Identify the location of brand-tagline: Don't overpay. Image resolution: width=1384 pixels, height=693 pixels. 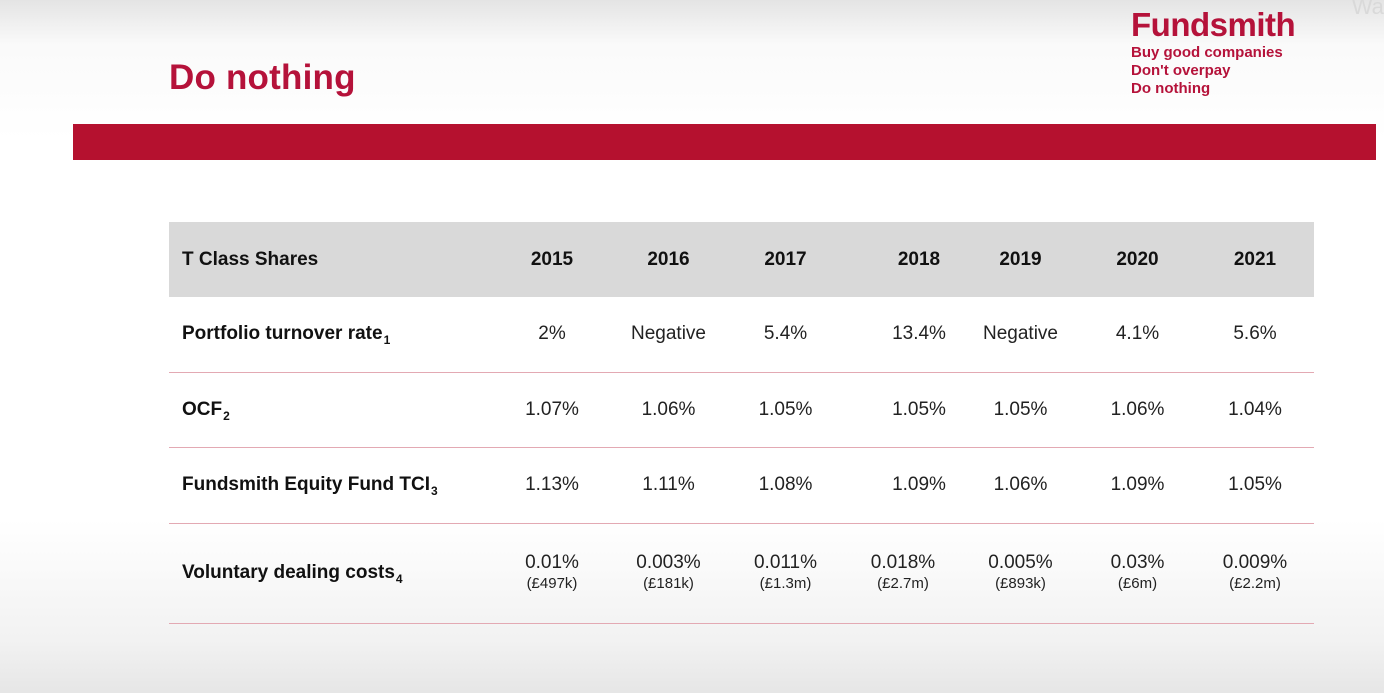
(1181, 70).